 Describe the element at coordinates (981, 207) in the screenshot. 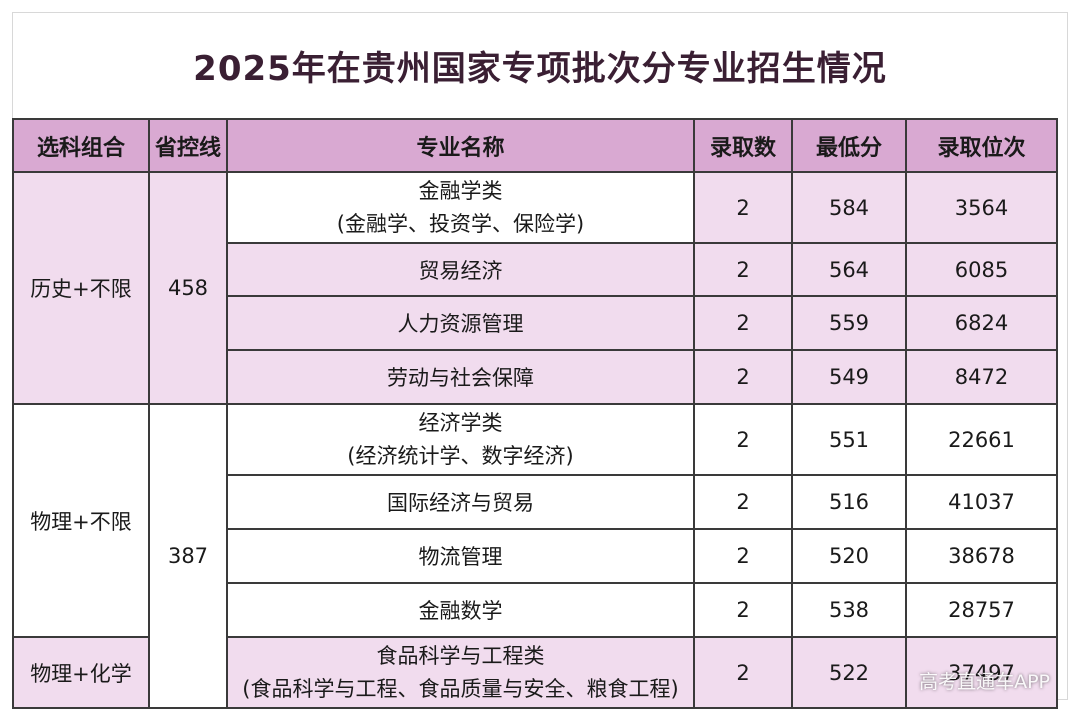

I see `rank-cell: 3564` at that location.